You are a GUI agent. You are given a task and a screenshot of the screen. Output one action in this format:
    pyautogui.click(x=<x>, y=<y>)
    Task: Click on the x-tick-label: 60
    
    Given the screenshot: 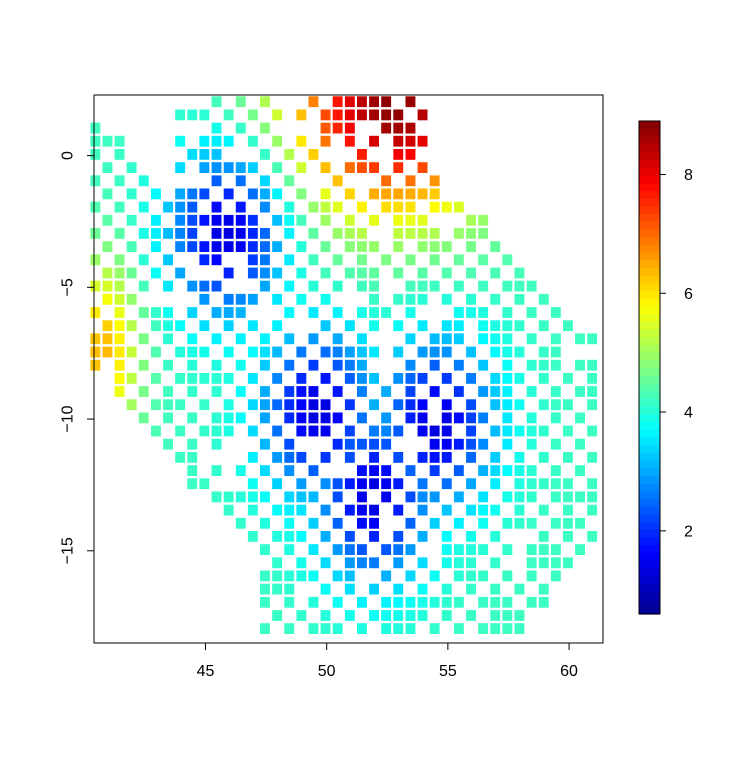 What is the action you would take?
    pyautogui.click(x=569, y=671)
    